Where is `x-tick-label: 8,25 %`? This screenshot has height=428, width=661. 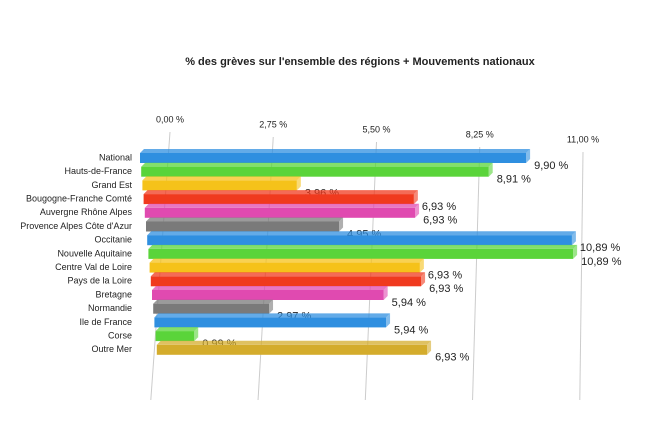 x-tick-label: 8,25 % is located at coordinates (480, 134).